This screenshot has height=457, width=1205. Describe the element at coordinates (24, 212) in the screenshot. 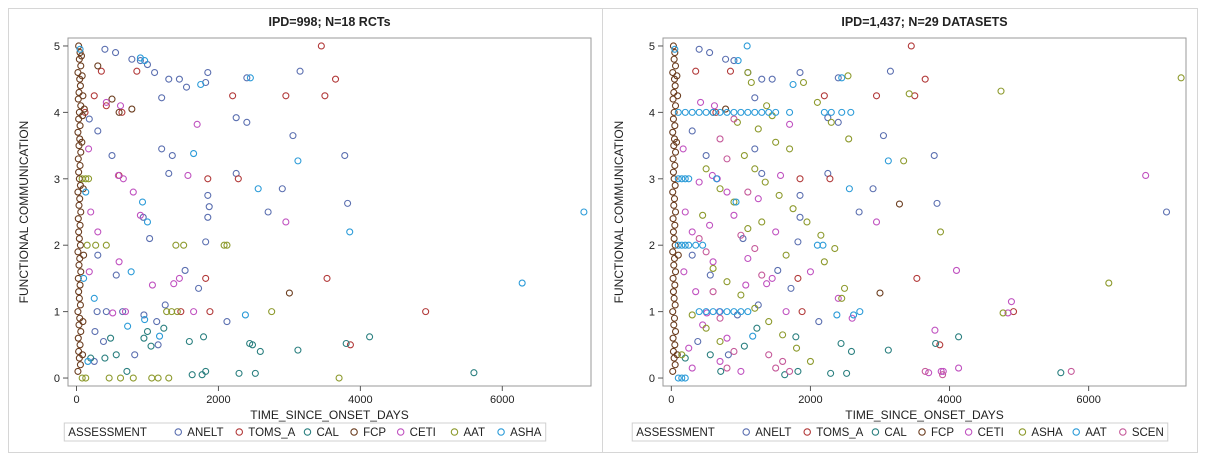

I see `y-axis-label: FUNCTIONAL COMMUNICATION` at that location.